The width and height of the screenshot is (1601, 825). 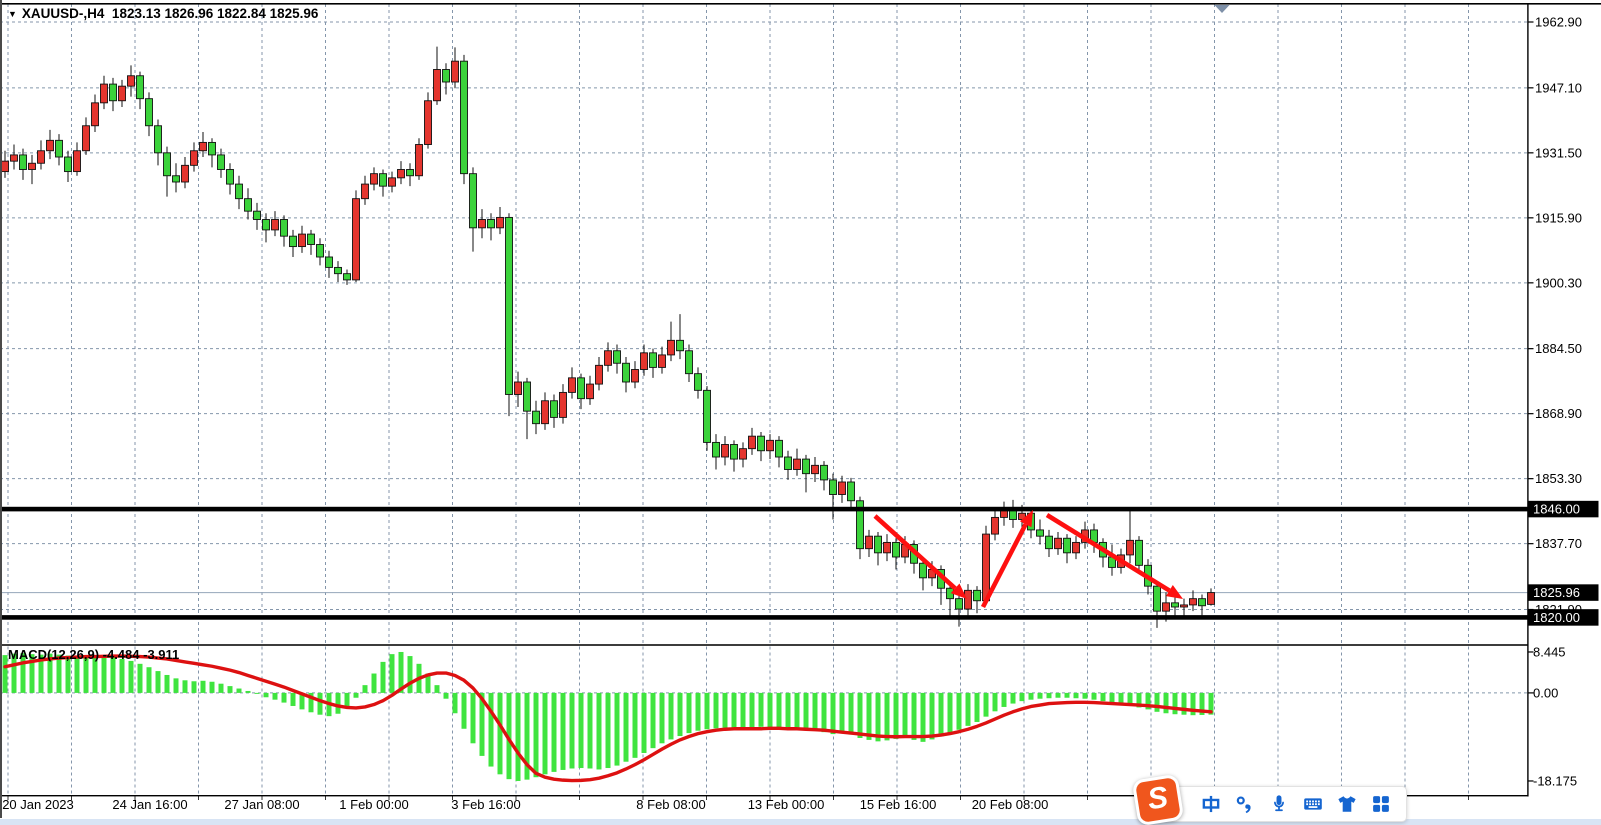 What do you see at coordinates (1555, 780) in the screenshot?
I see `macd-axis-label: -18.175` at bounding box center [1555, 780].